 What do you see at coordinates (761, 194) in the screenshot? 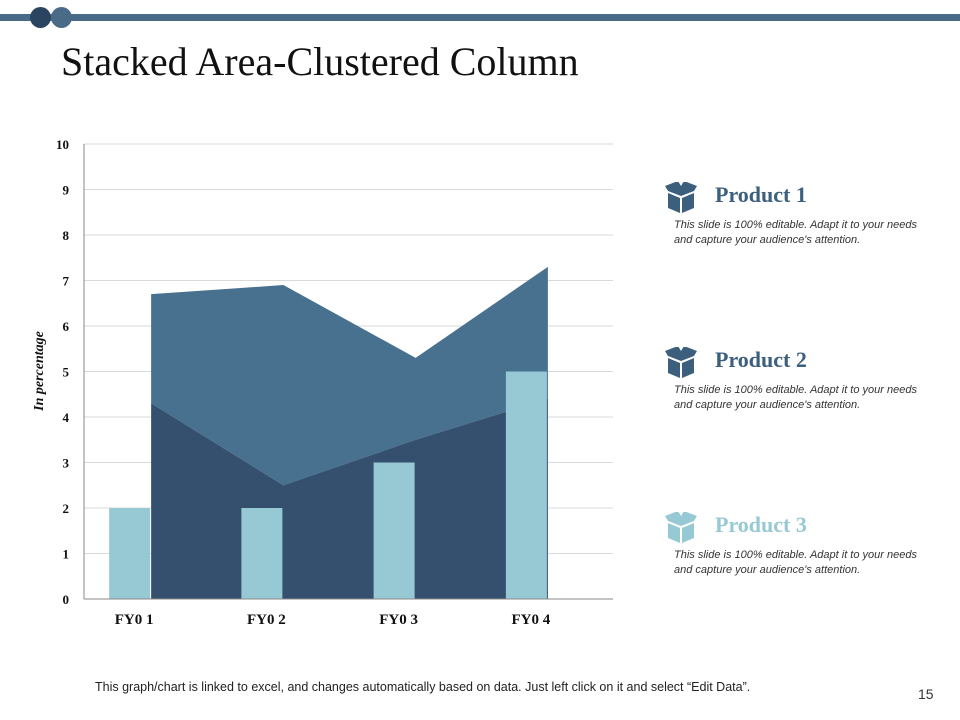
I see `legend-name: Product 1` at bounding box center [761, 194].